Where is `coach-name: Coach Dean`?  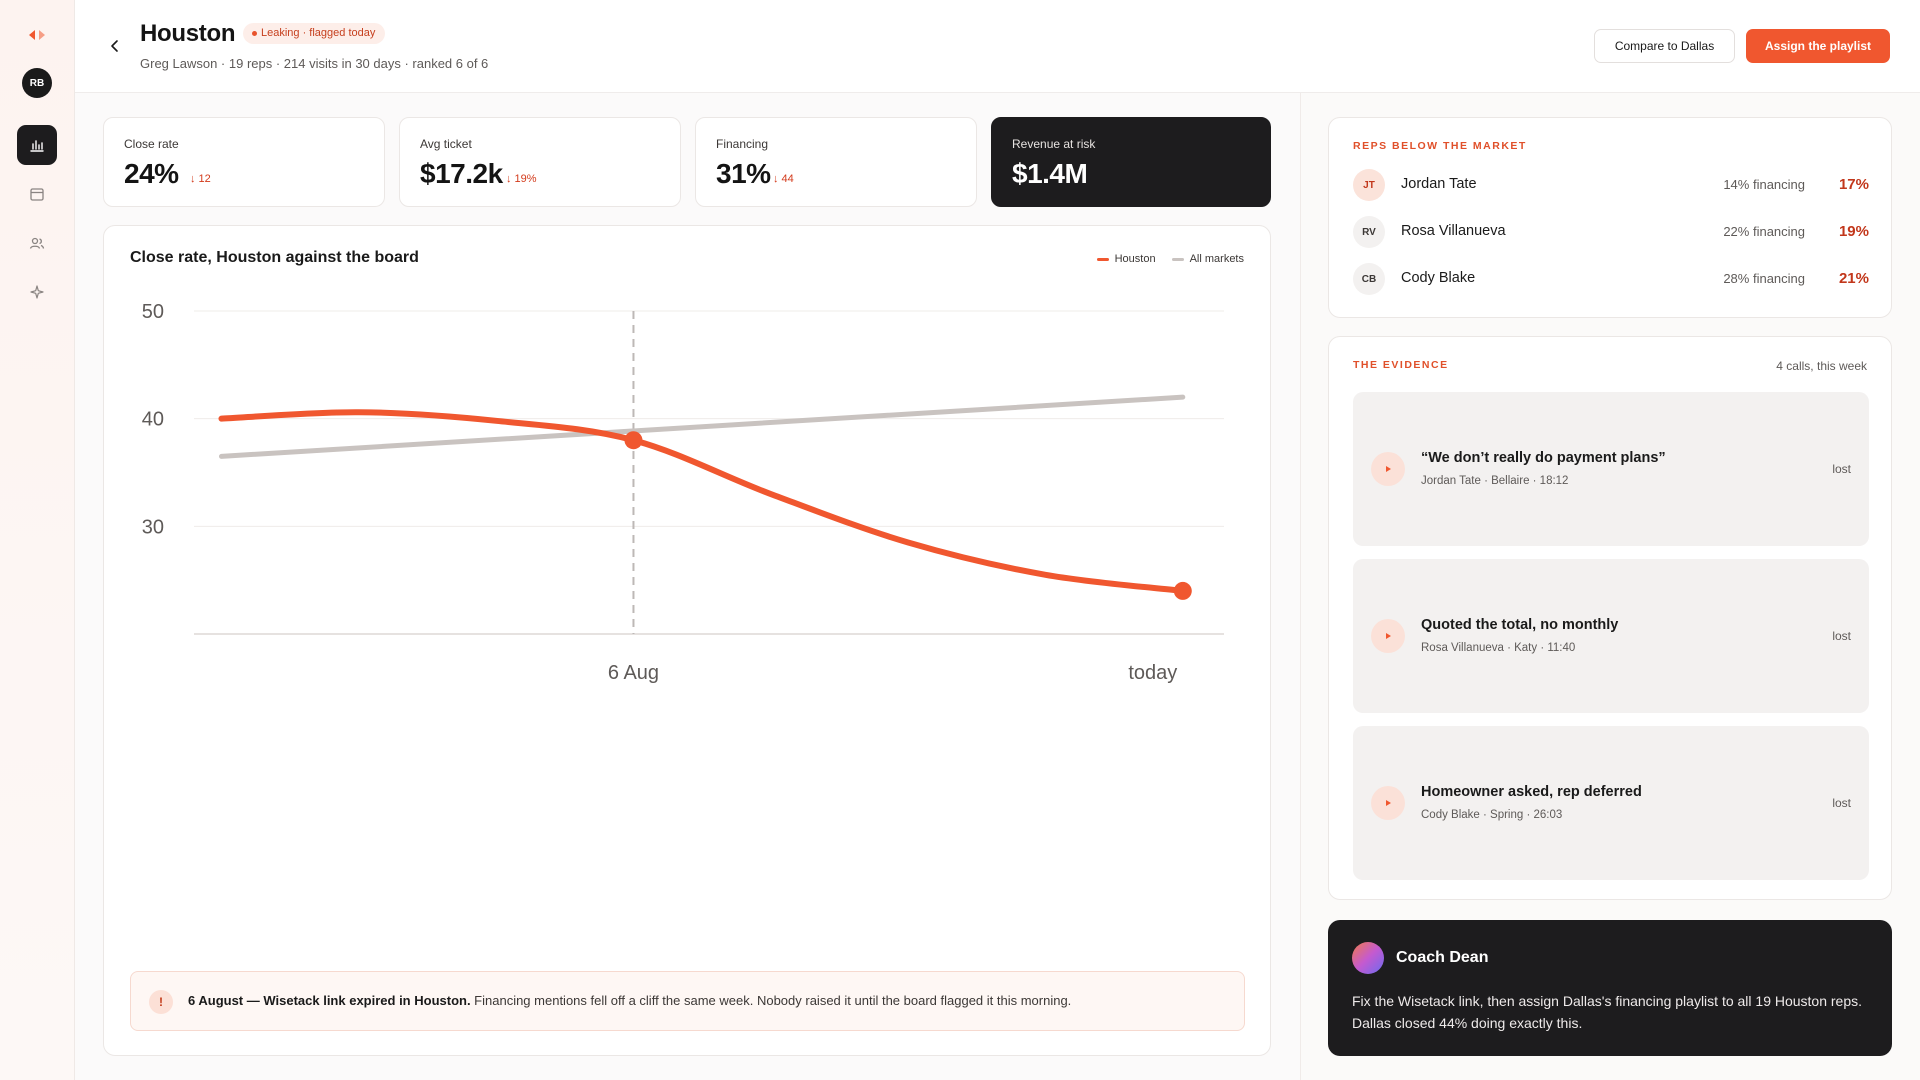
coach-name: Coach Dean is located at coordinates (1442, 957).